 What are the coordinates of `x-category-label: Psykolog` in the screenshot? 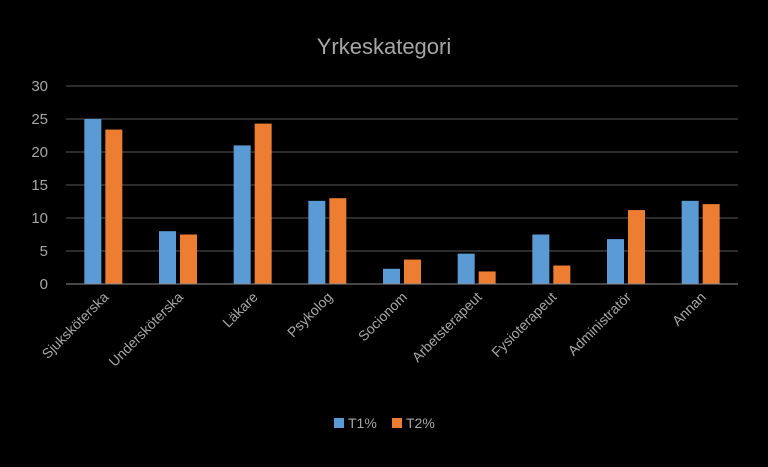 It's located at (309, 314).